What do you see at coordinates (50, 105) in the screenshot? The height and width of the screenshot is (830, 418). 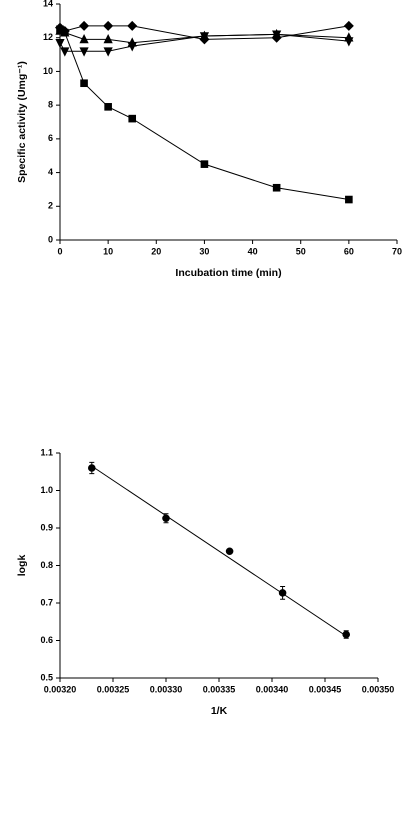 I see `y-tick-label: 8` at bounding box center [50, 105].